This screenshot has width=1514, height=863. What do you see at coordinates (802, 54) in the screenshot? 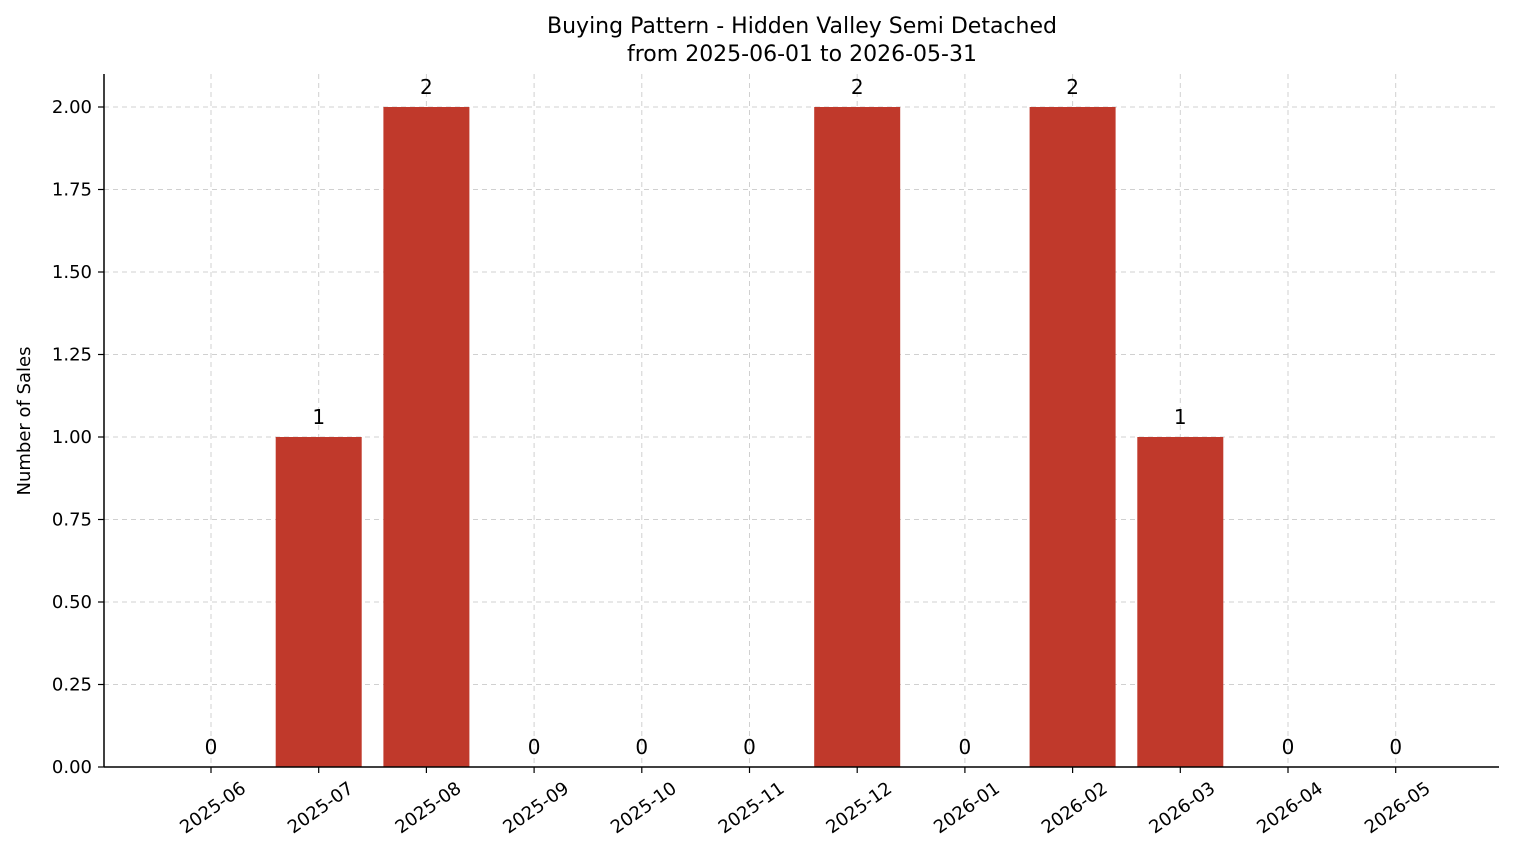
I see `chart-subtitle: from 2025-06-01 to 2026-05-31` at bounding box center [802, 54].